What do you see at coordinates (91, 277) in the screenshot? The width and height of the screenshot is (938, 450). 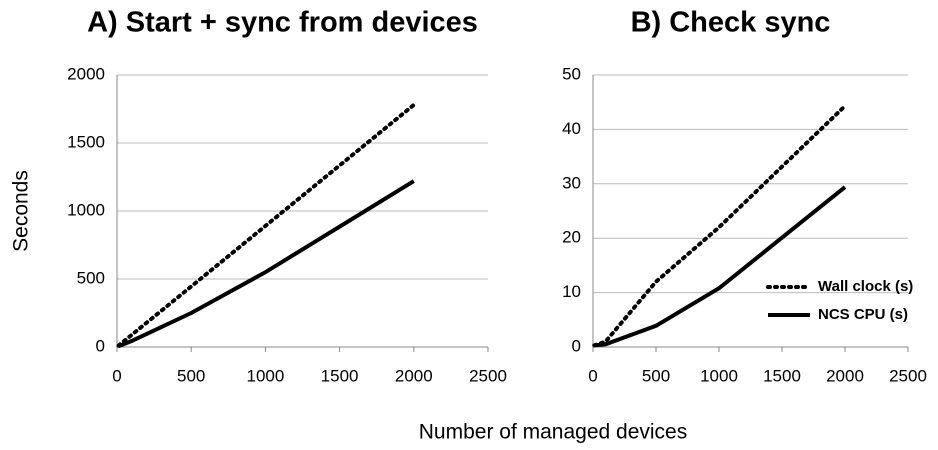 I see `y-tick-label: 500` at bounding box center [91, 277].